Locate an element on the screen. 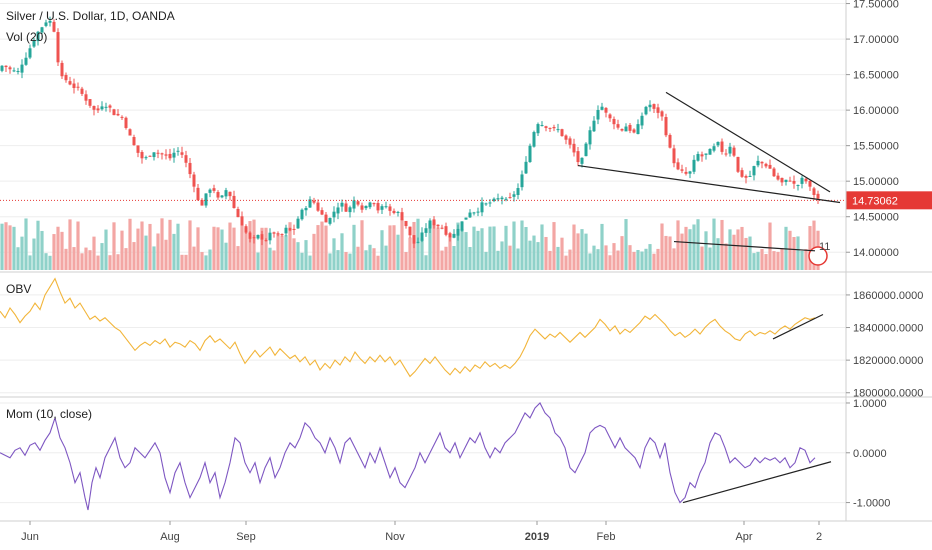  mom-tick-label-0: 1.0000 is located at coordinates (870, 404).